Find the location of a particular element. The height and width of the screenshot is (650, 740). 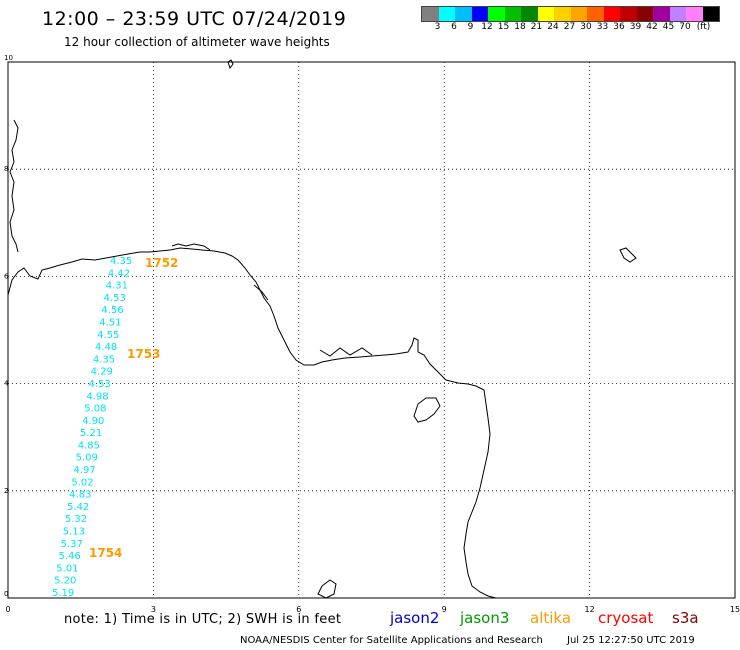

wave-height-label: 5.09 is located at coordinates (87, 458).